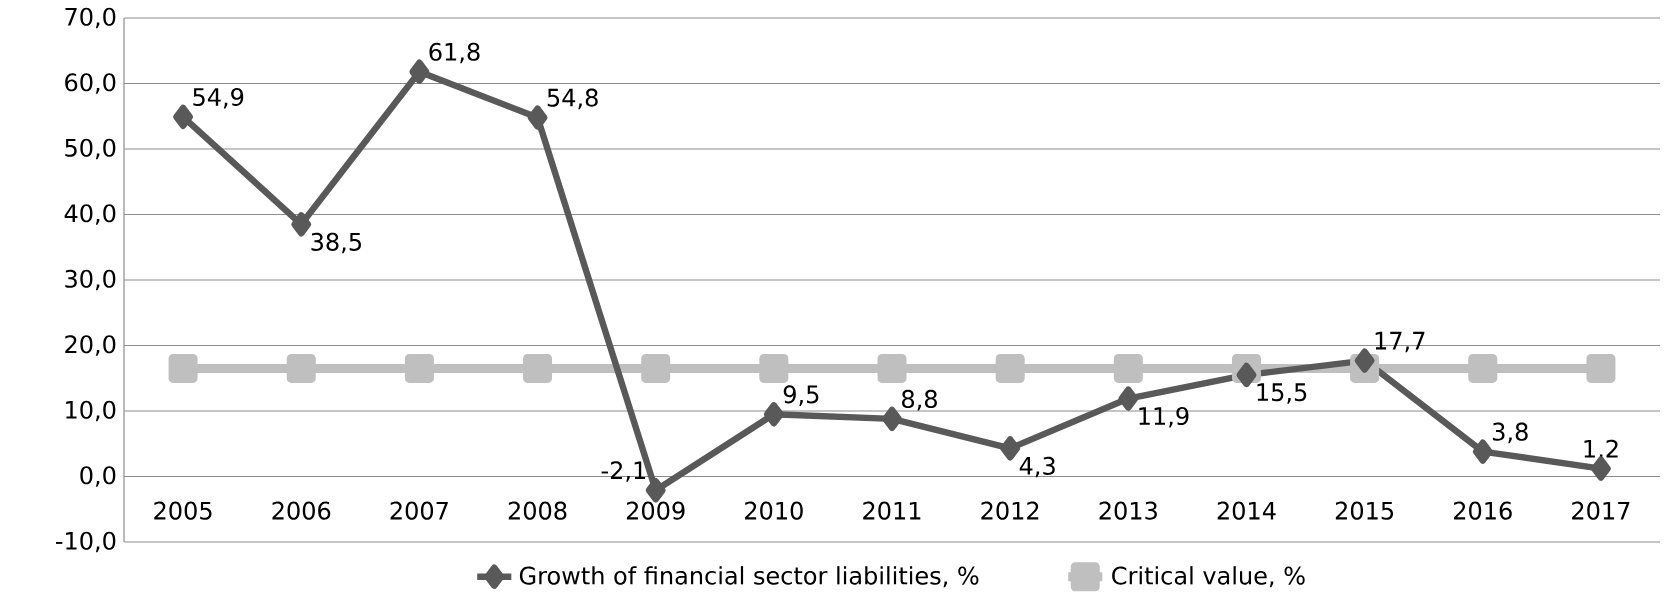 The height and width of the screenshot is (606, 1670). I want to click on y-tick-label: 50,0, so click(90, 149).